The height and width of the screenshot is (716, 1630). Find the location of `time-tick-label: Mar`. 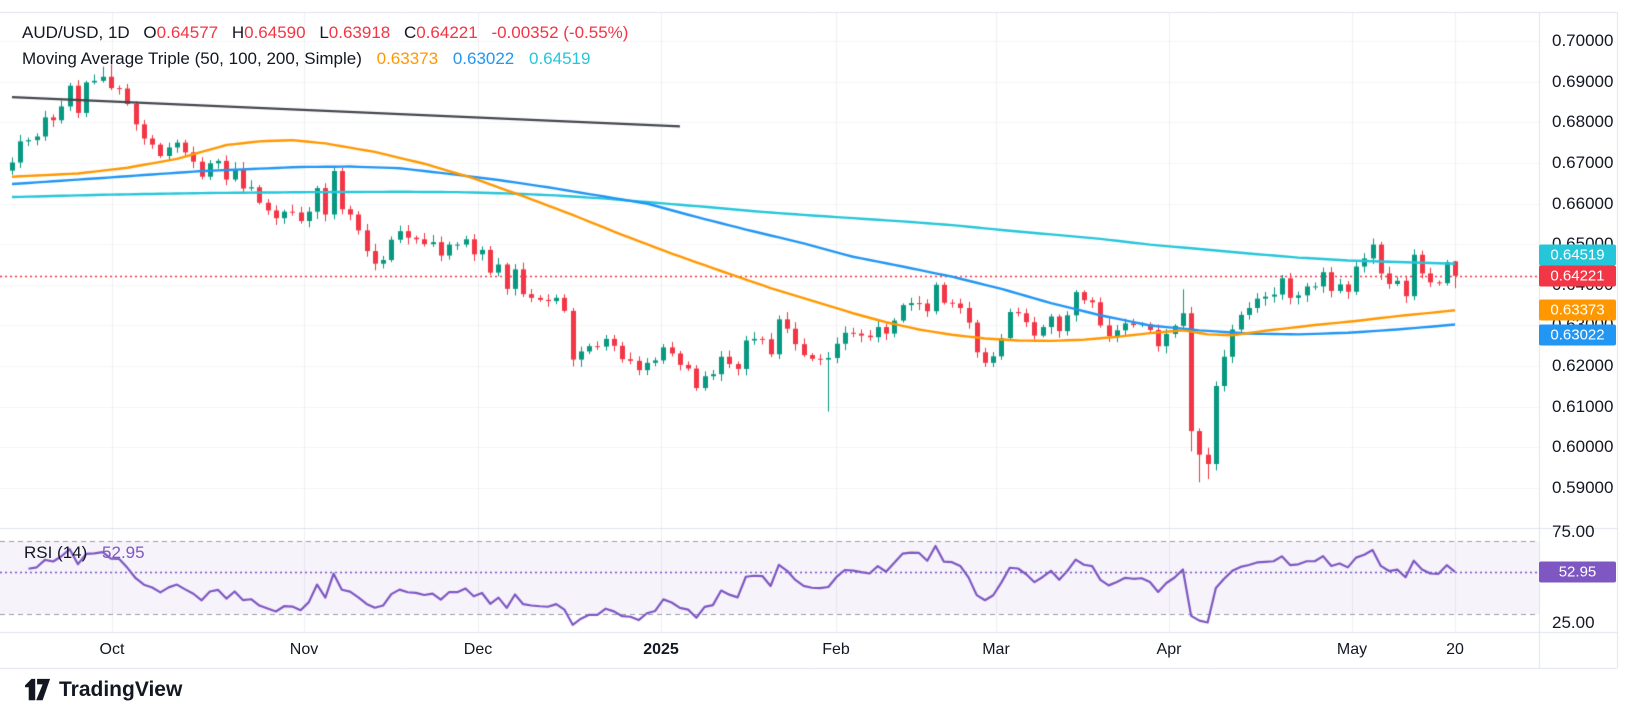

time-tick-label: Mar is located at coordinates (996, 649).